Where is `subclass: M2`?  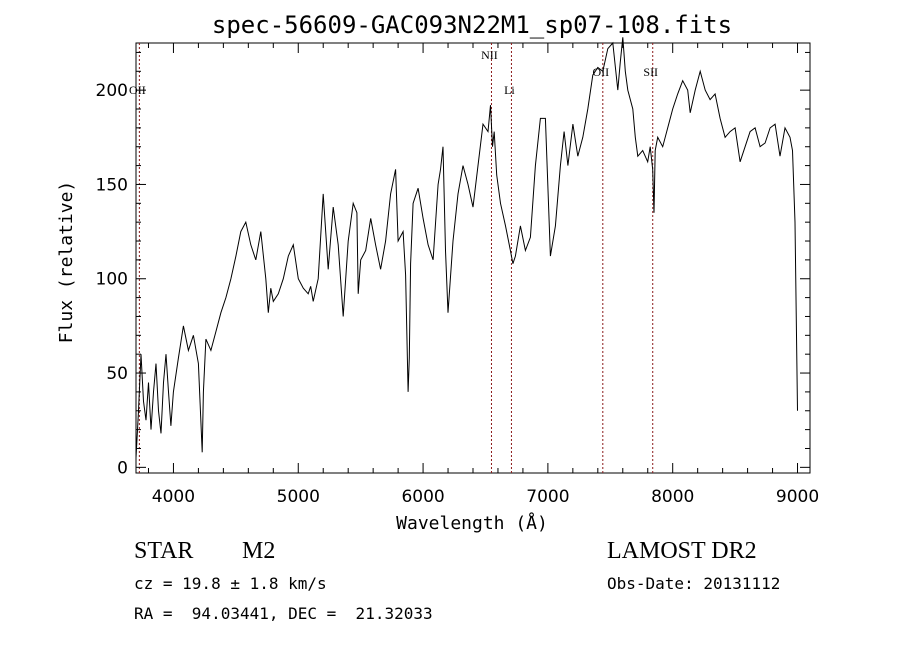 subclass: M2 is located at coordinates (259, 551).